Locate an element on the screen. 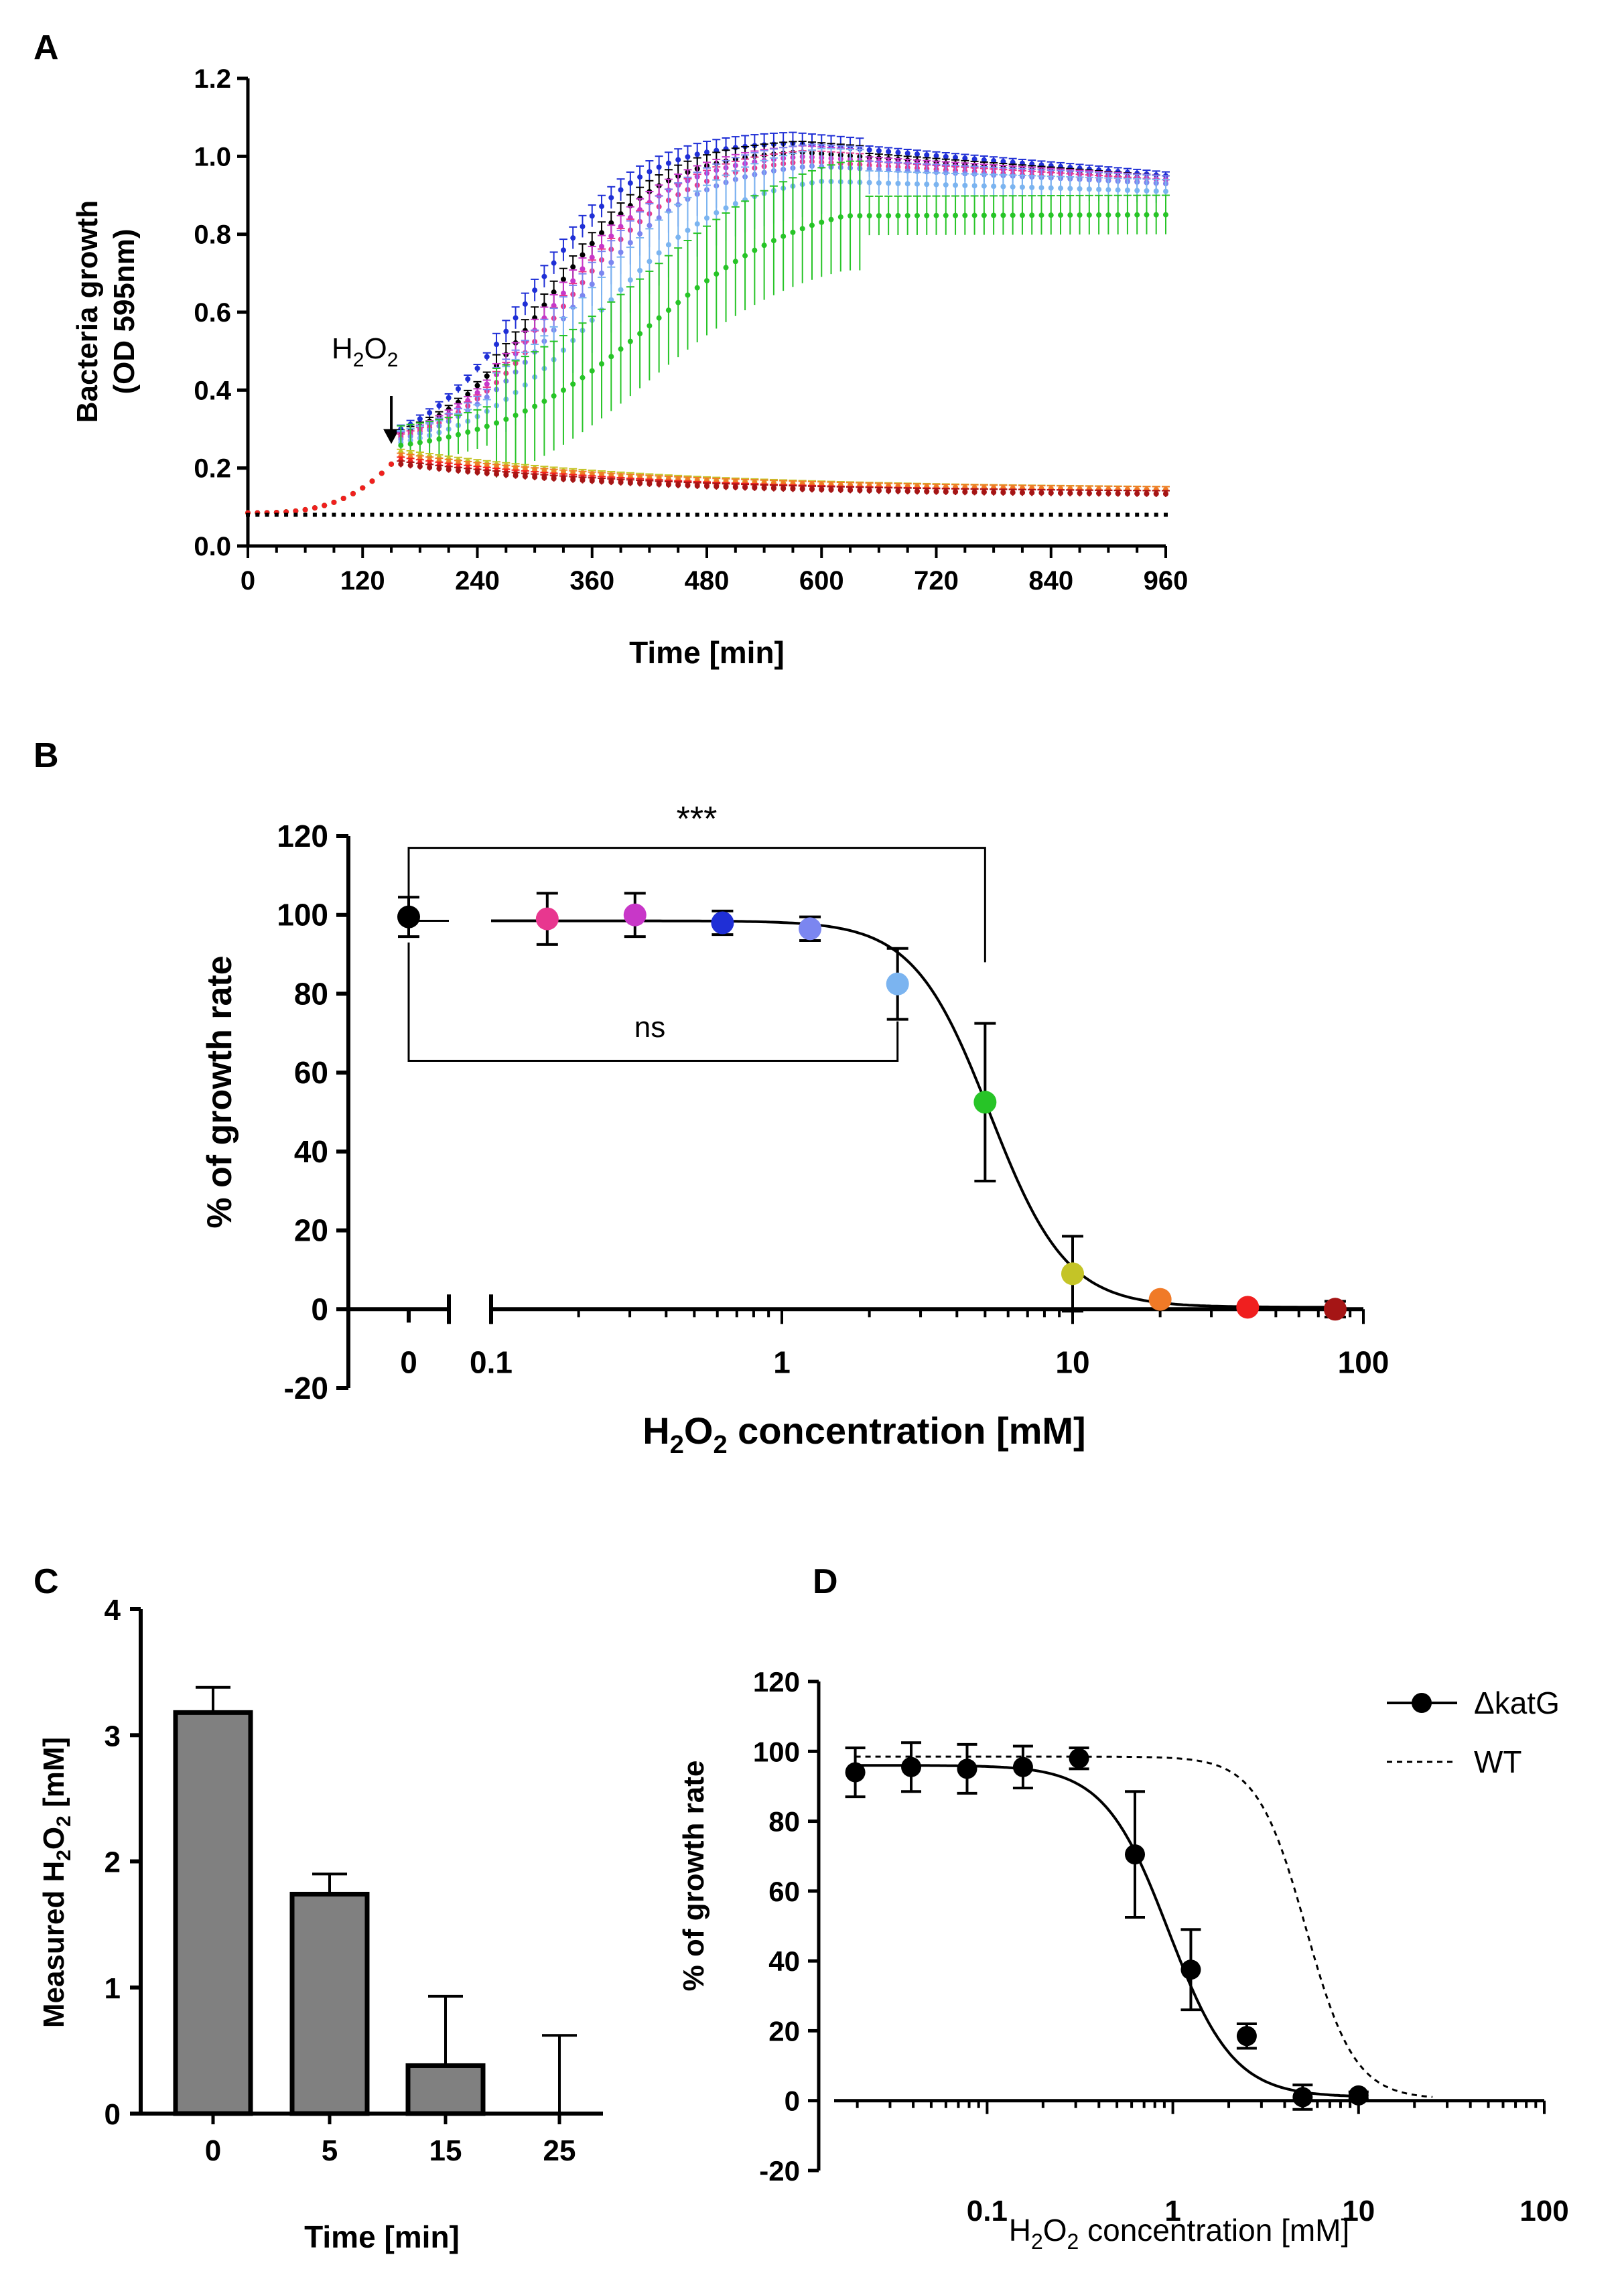  panel-d-x-tick-label: 0.1 is located at coordinates (987, 2211).